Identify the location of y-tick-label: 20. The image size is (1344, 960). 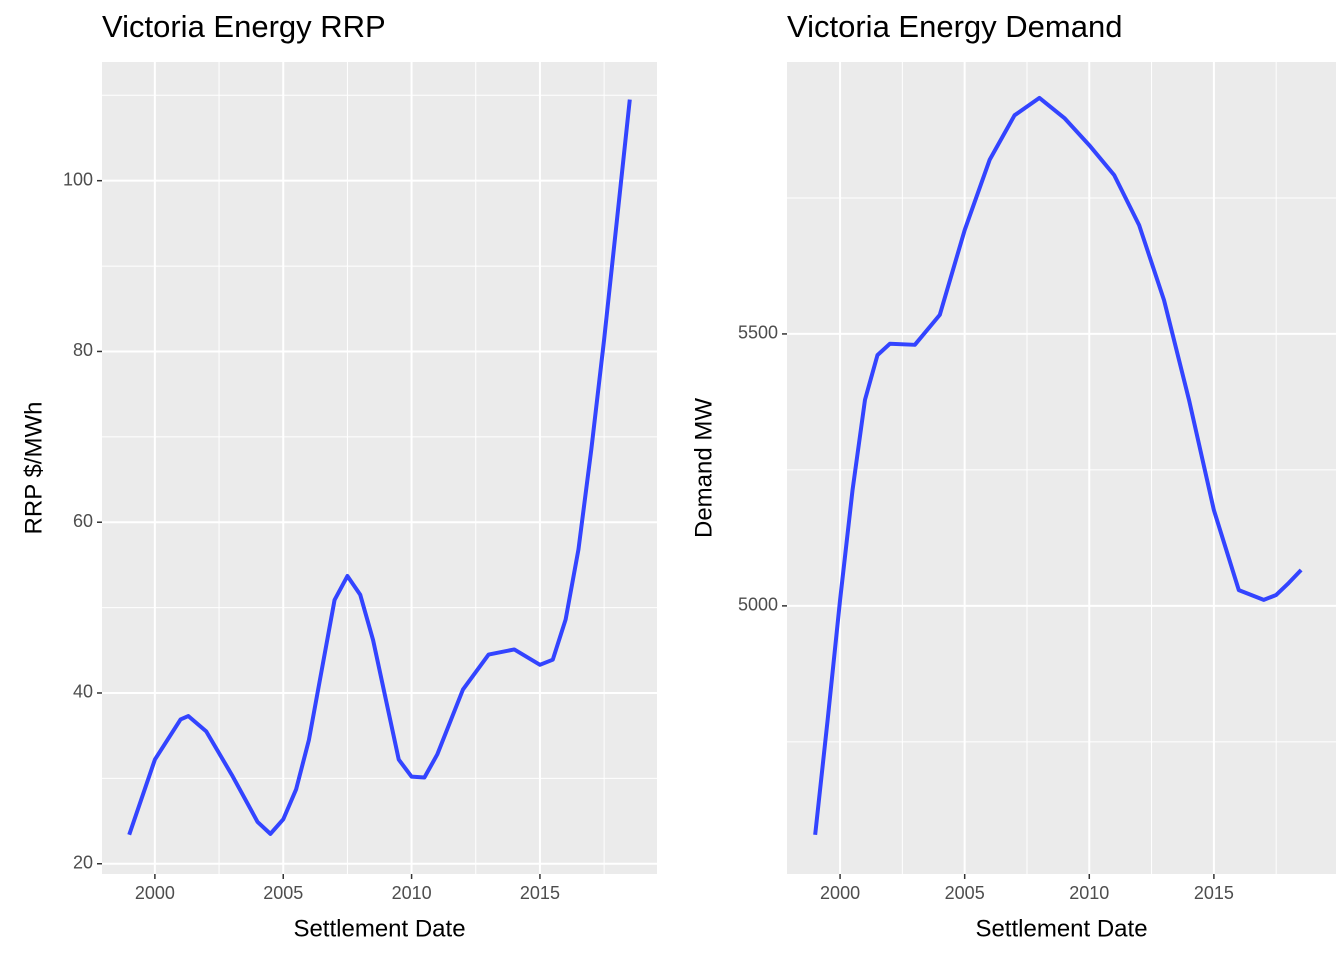
(83, 863).